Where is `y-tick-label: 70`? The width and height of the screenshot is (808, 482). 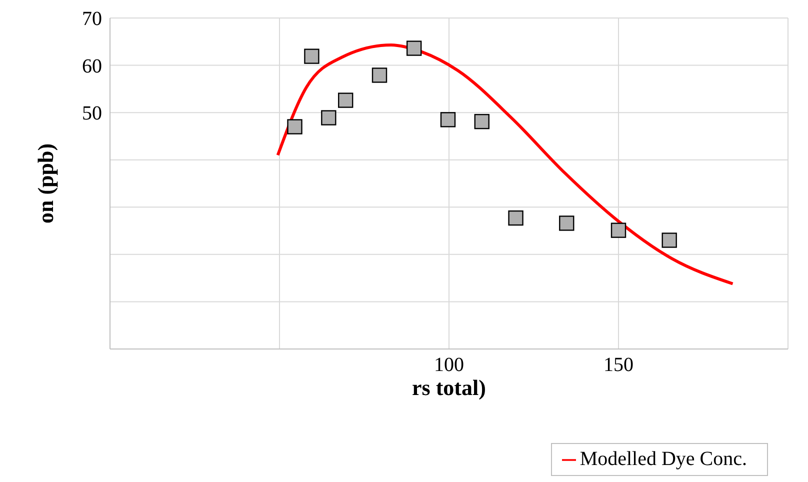
y-tick-label: 70 is located at coordinates (92, 19).